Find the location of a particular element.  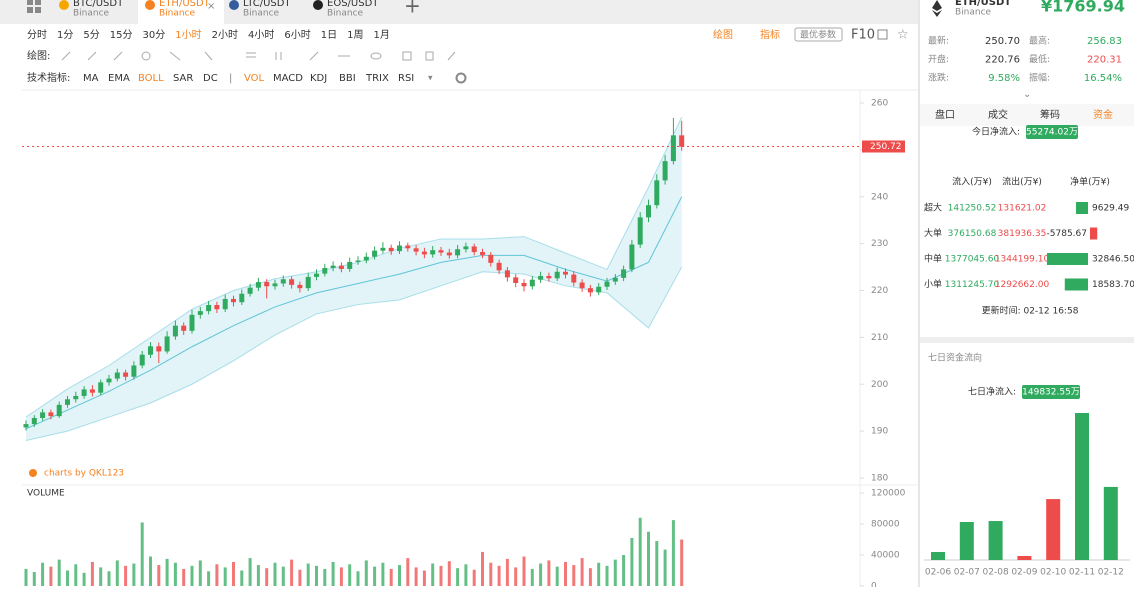

panel-exchange: Binance is located at coordinates (973, 13).